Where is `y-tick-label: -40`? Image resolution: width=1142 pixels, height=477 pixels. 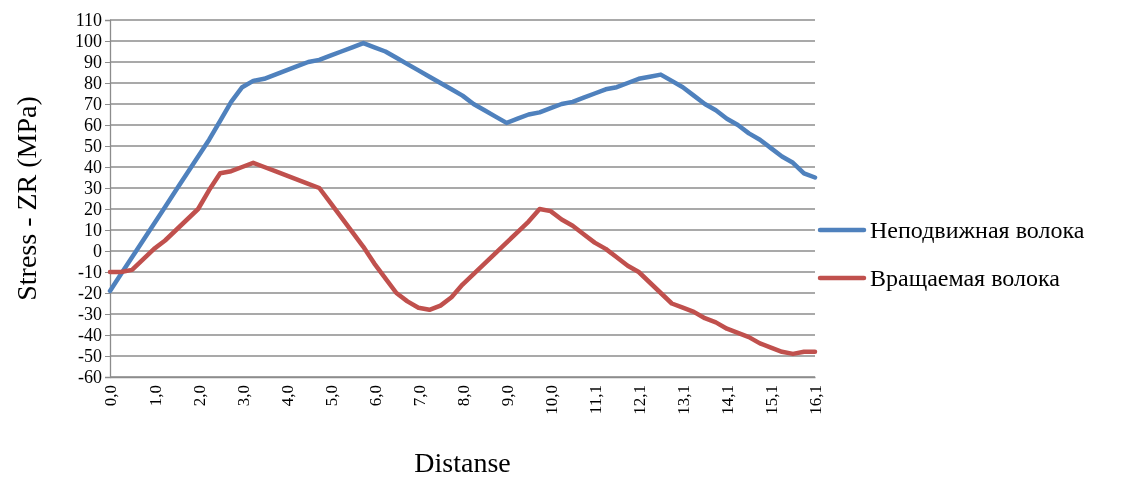
y-tick-label: -40 is located at coordinates (90, 335).